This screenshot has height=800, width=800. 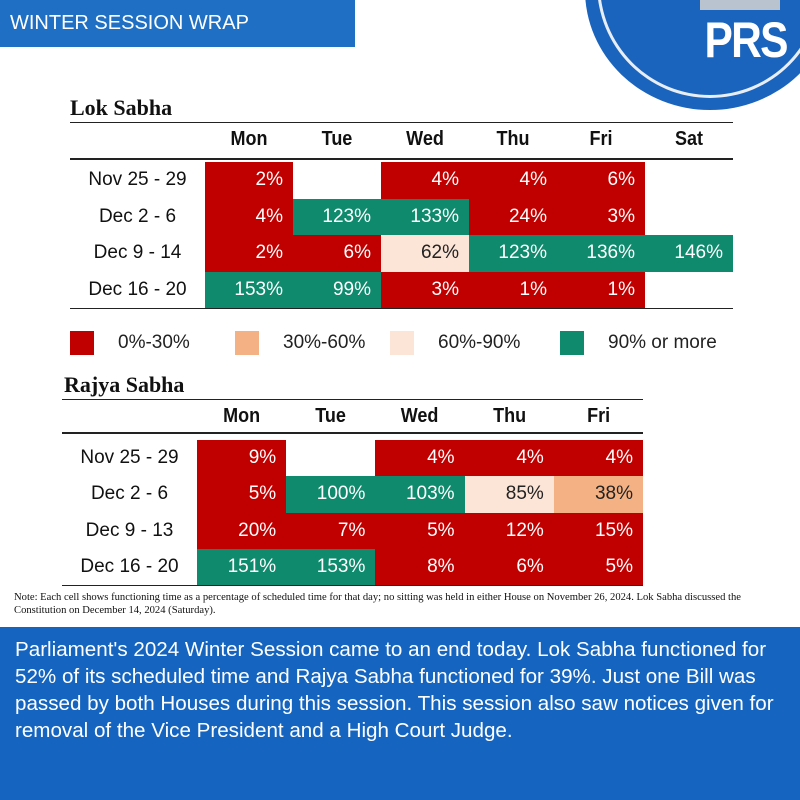 What do you see at coordinates (129, 530) in the screenshot?
I see `row-label: Dec 9 - 13` at bounding box center [129, 530].